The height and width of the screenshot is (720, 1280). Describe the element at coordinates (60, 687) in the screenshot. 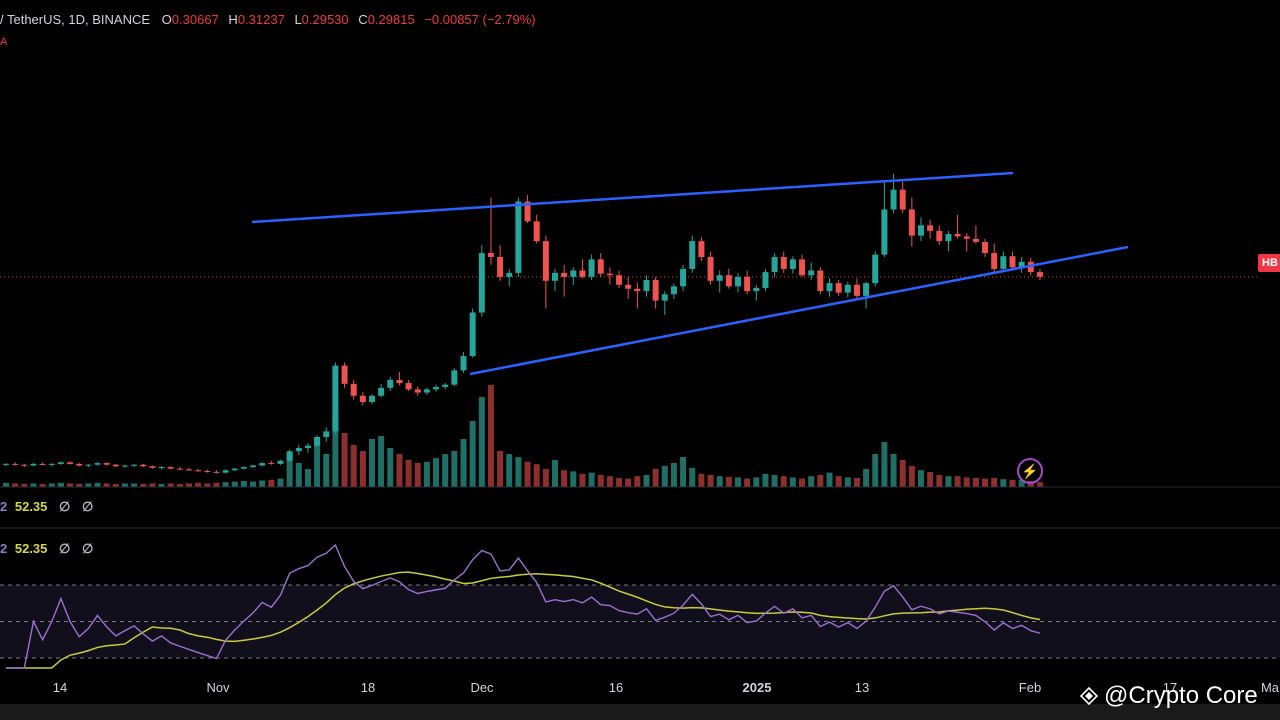

I see `time-axis-label: 14` at that location.